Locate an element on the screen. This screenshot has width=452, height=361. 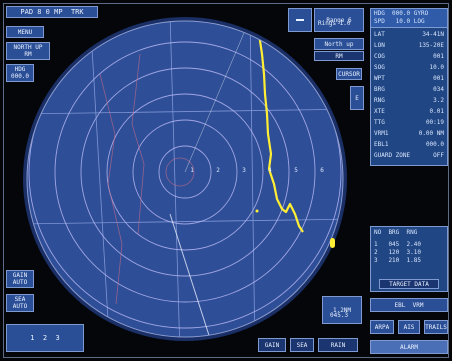
nav-panel-header: HDG 000.0 GYRO SPD 10.0 LOG is located at coordinates (409, 18).